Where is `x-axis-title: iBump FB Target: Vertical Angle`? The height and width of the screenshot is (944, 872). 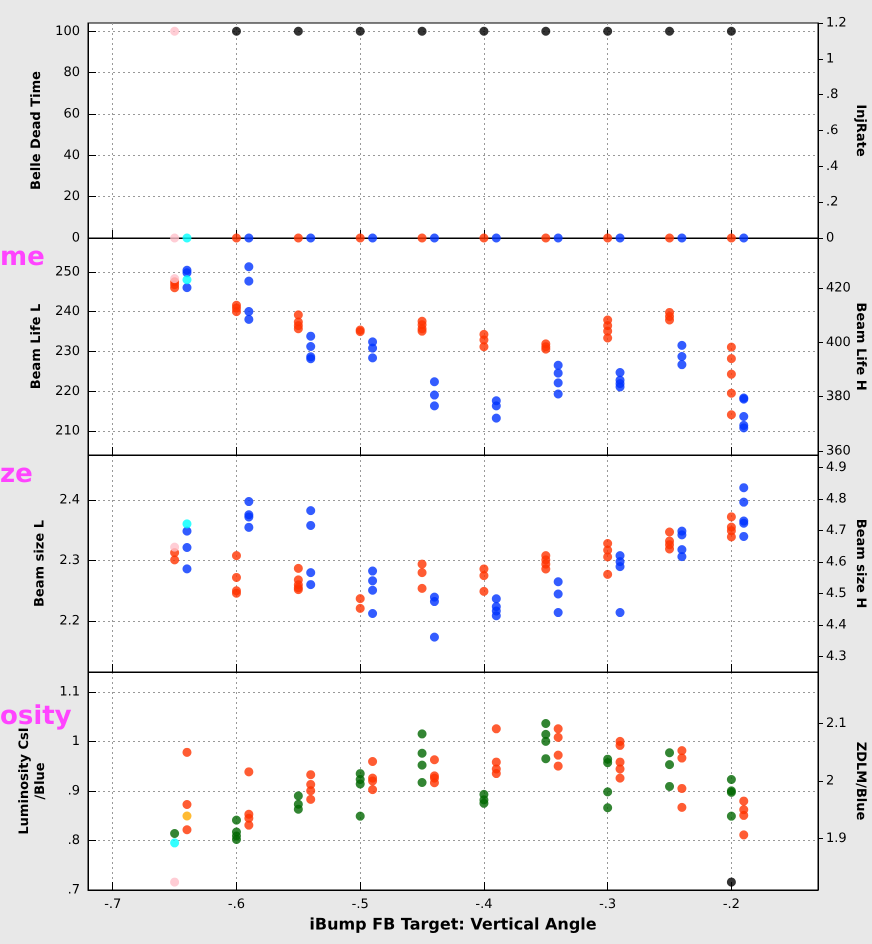 x-axis-title: iBump FB Target: Vertical Angle is located at coordinates (453, 924).